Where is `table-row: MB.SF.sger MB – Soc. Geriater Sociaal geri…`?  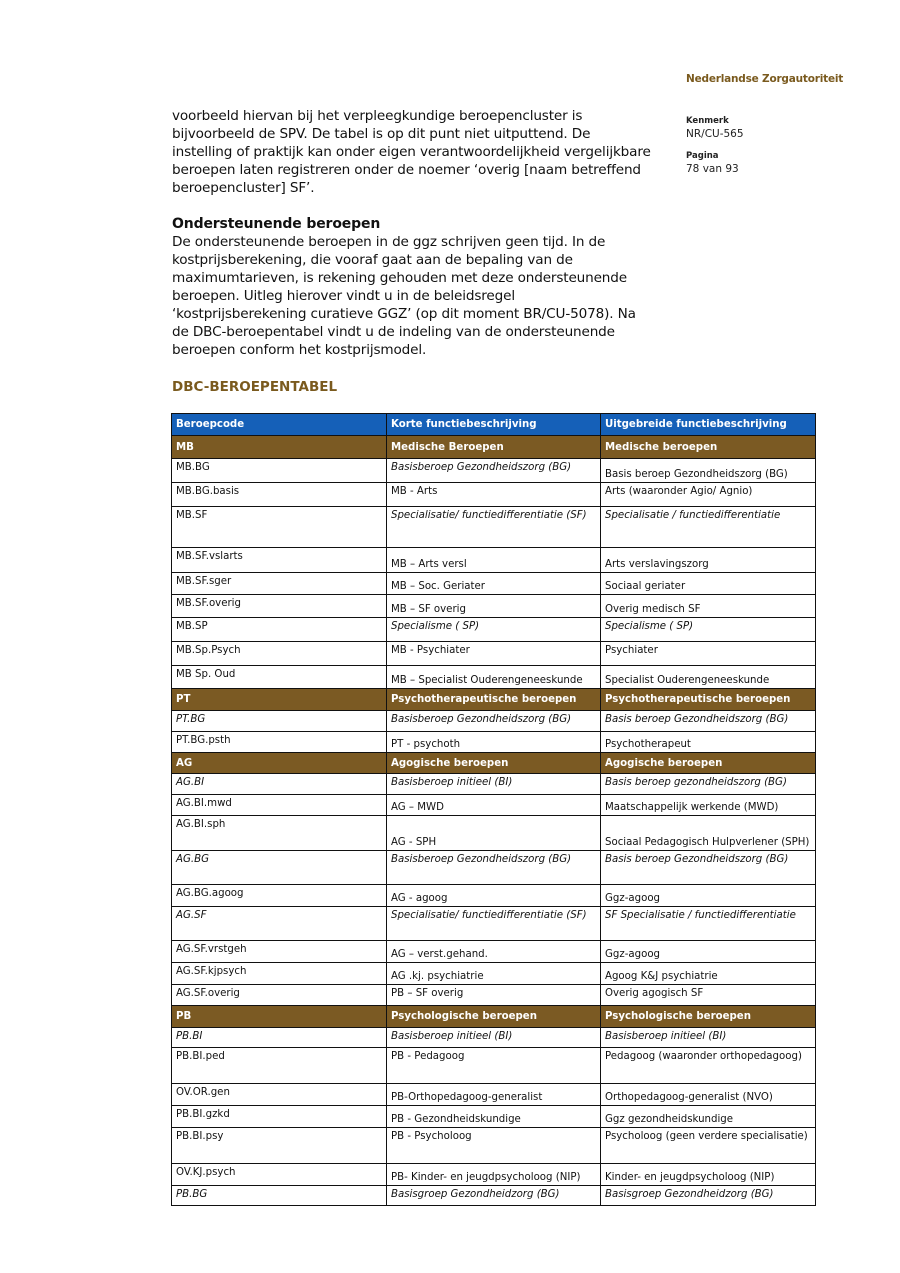 table-row: MB.SF.sger MB – Soc. Geriater Sociaal geri… is located at coordinates (493, 583).